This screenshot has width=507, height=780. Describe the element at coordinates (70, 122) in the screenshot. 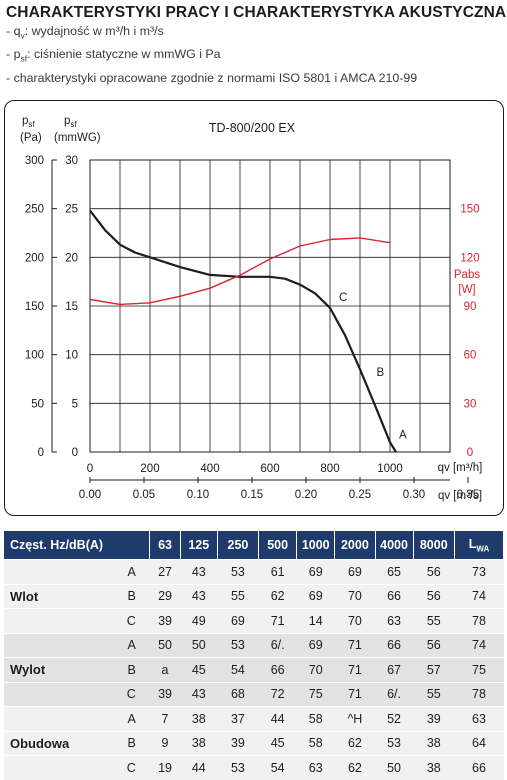

I see `y-mid-label: psf` at that location.